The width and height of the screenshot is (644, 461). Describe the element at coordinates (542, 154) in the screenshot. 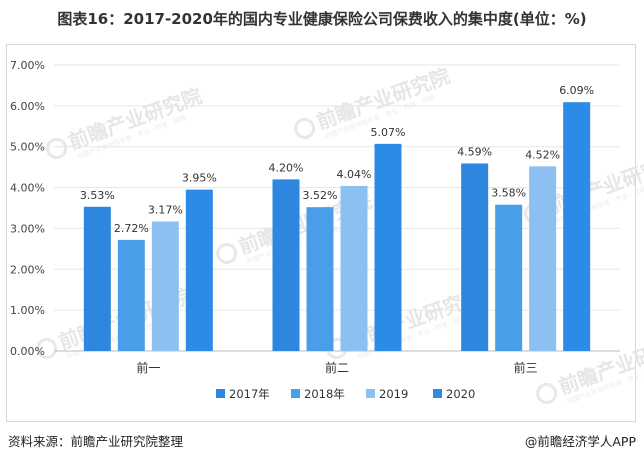

I see `data-label: 4.52%` at that location.